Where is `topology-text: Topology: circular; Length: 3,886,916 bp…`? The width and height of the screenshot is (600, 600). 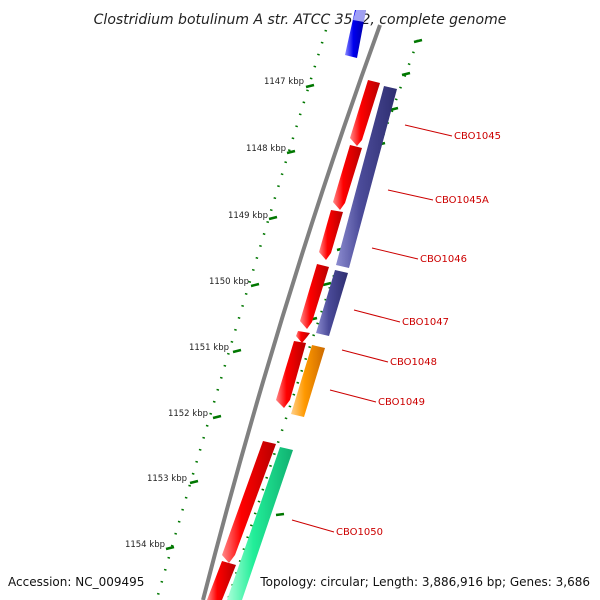 topology-text: Topology: circular; Length: 3,886,916 bp… is located at coordinates (424, 582).